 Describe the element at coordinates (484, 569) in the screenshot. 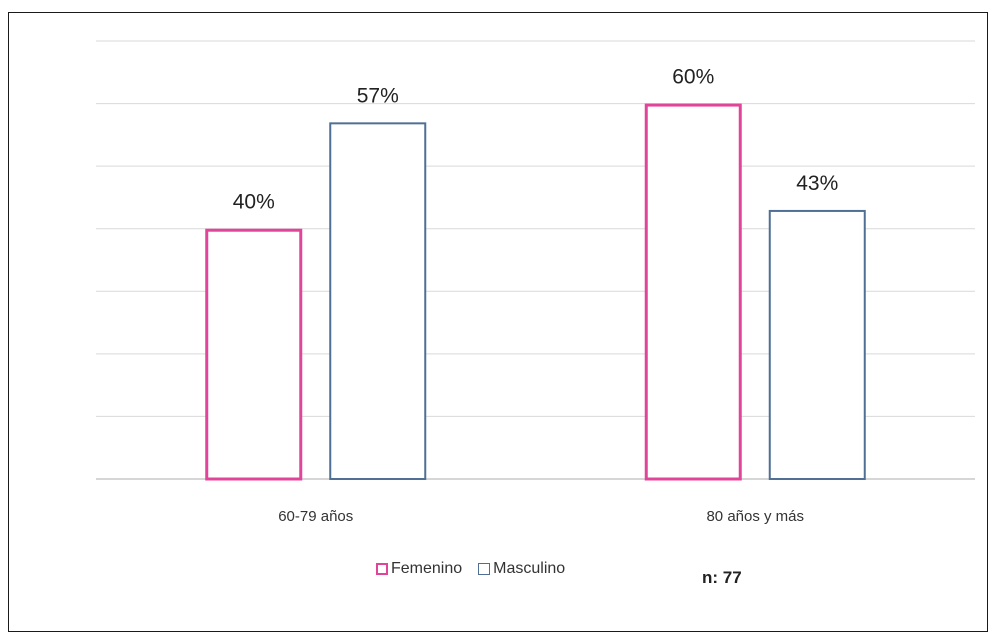

I see `legend-swatch-masculino` at that location.